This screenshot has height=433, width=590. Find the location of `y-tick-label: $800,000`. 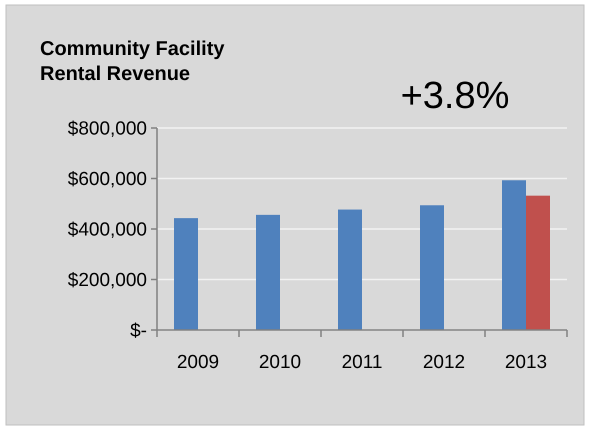

y-tick-label: $800,000 is located at coordinates (107, 129).